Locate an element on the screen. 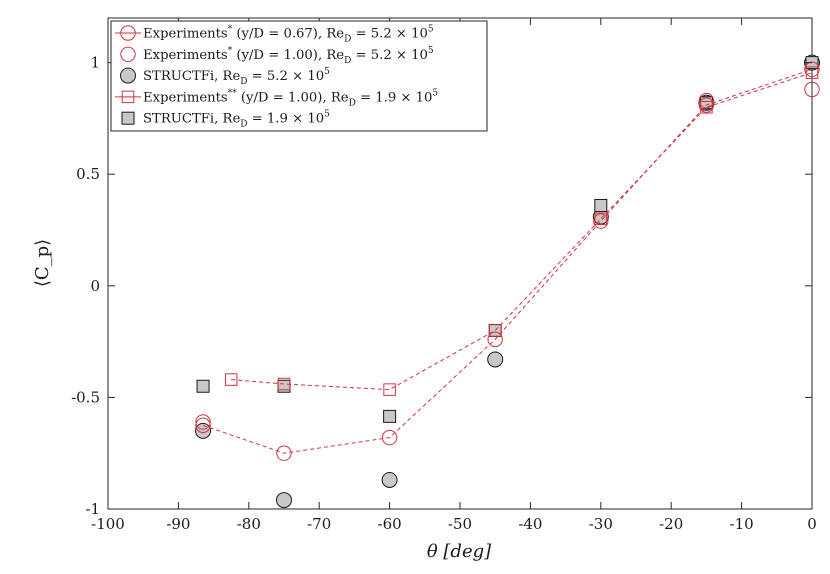 Image resolution: width=830 pixels, height=574 pixels. x-tick-label: -10 is located at coordinates (742, 524).